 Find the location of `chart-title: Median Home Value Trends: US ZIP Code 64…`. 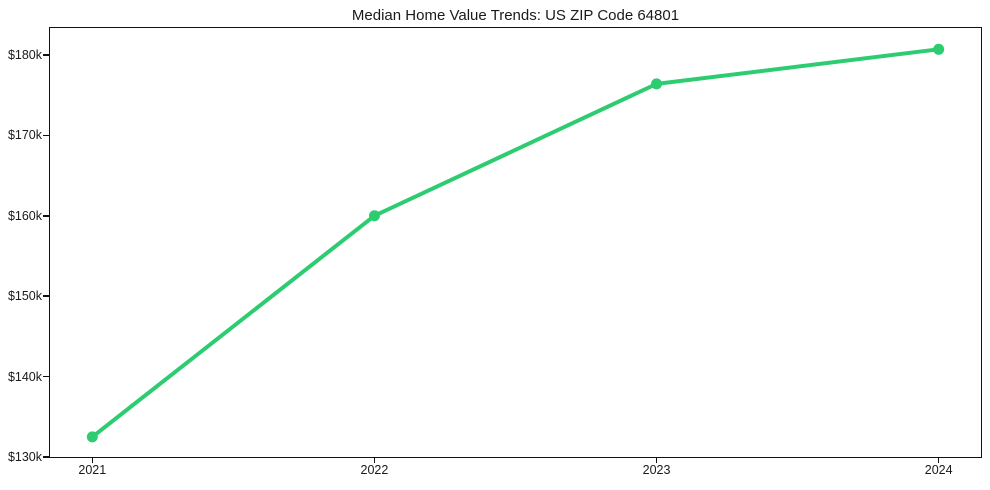

chart-title: Median Home Value Trends: US ZIP Code 64… is located at coordinates (515, 15).